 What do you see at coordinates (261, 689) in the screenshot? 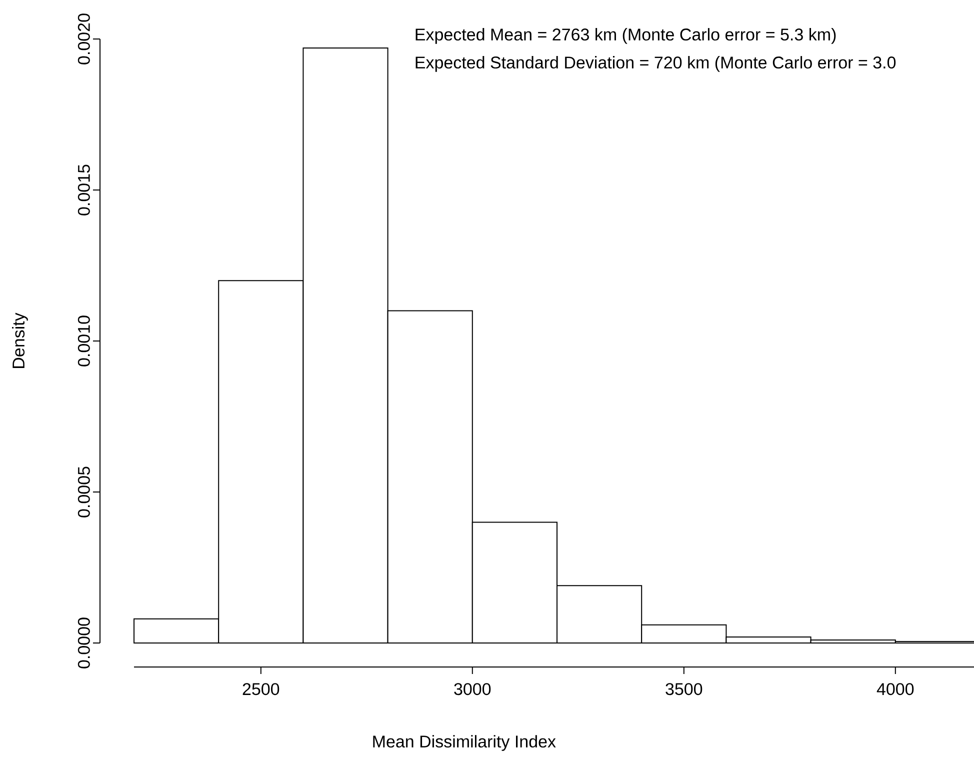
I see `x-tick-label: 2500` at bounding box center [261, 689].